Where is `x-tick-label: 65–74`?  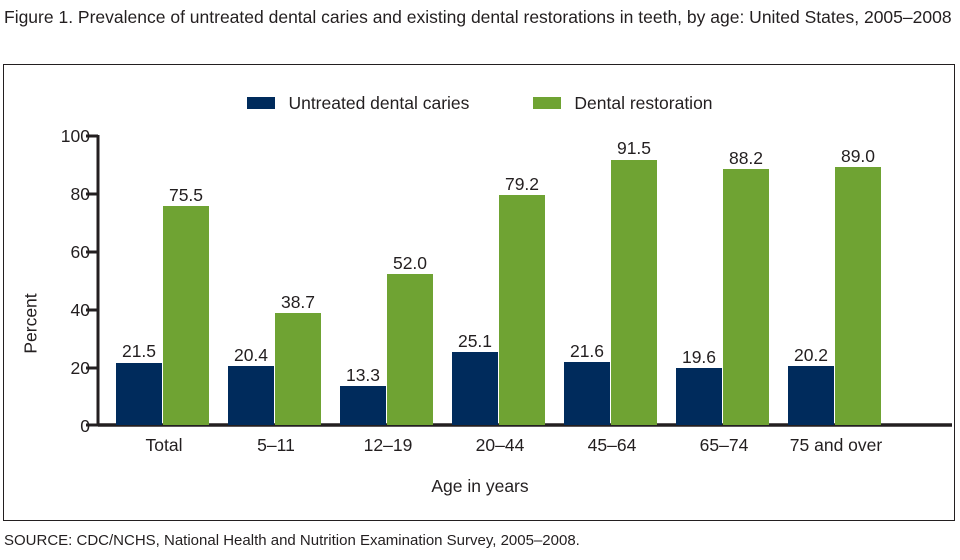 x-tick-label: 65–74 is located at coordinates (724, 445).